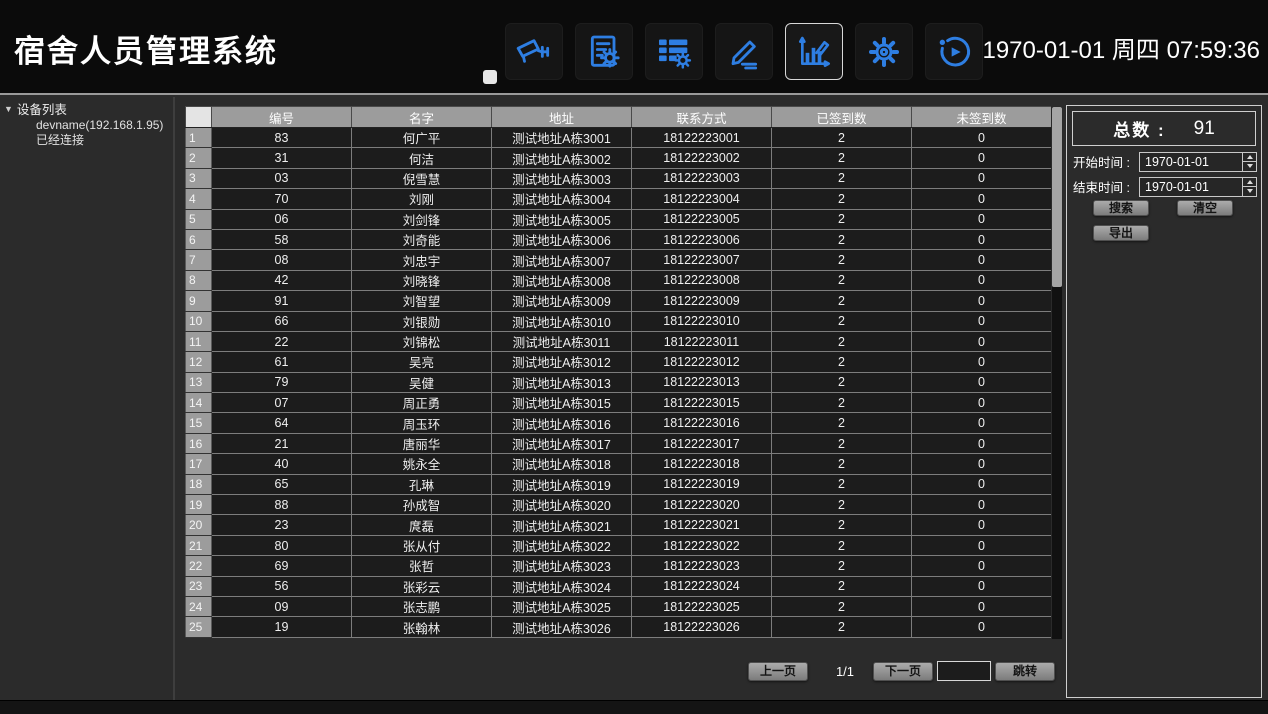  Describe the element at coordinates (884, 51) in the screenshot. I see `toolbar-settings-button` at that location.